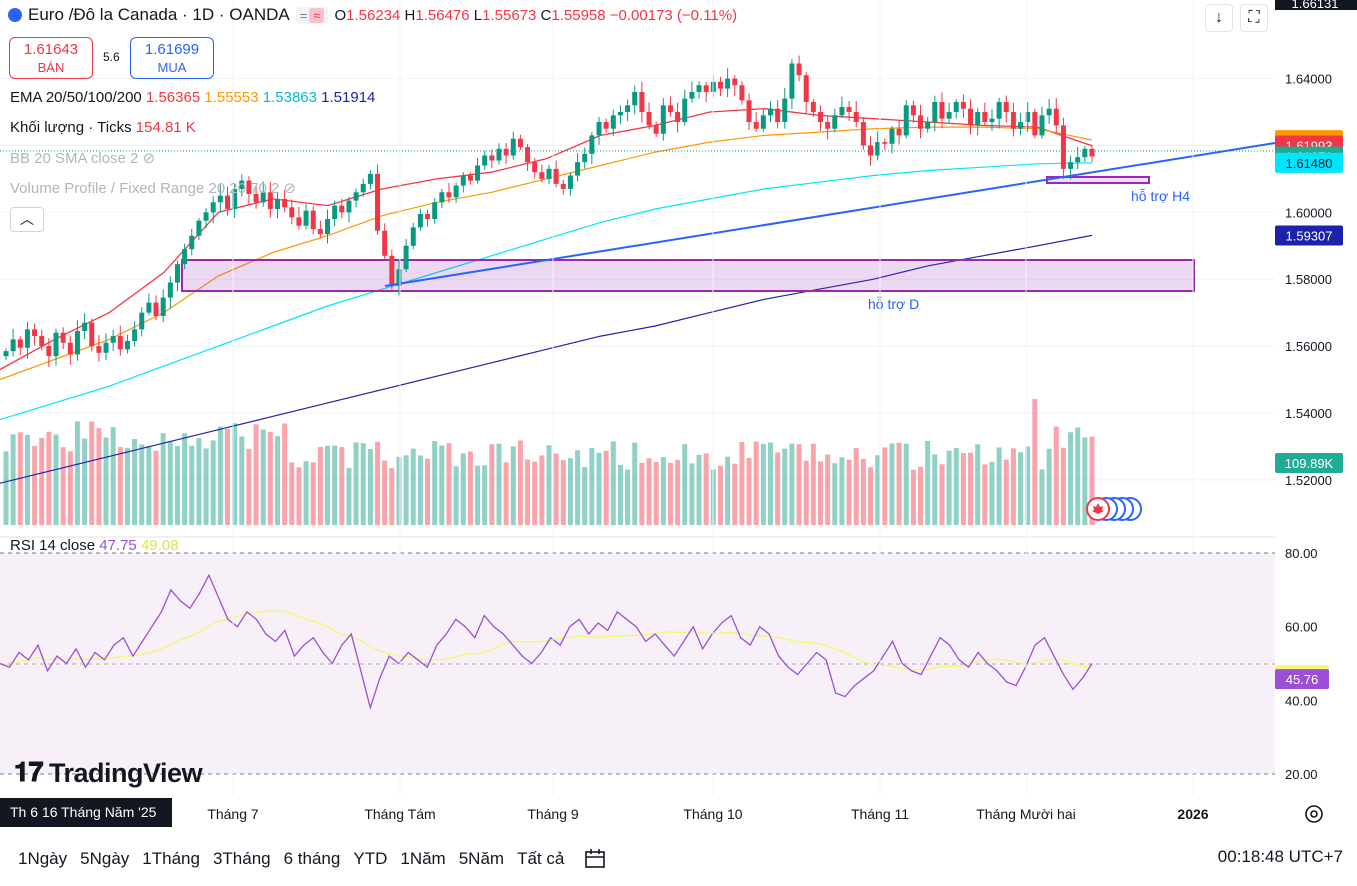  I want to click on range-button-7: 5Năm, so click(481, 858).